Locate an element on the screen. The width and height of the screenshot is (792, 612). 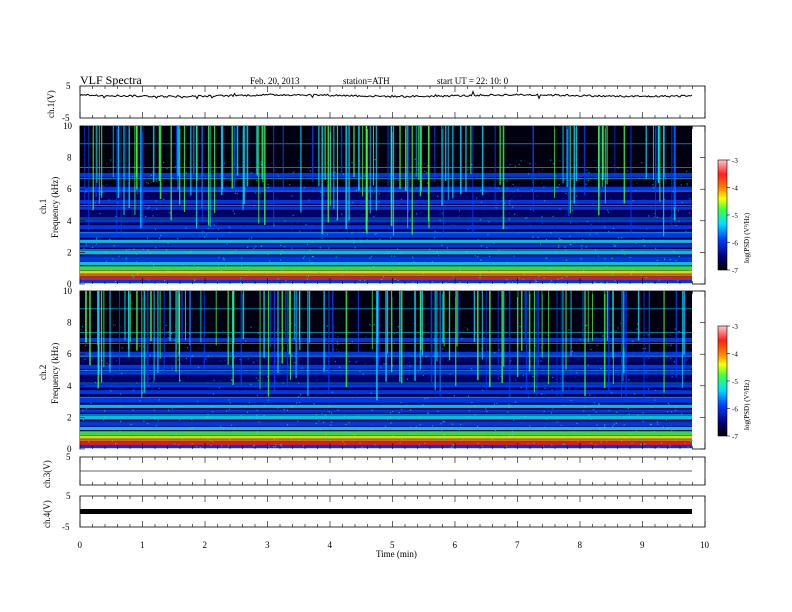
ch1-waveform-ylabel: ch.1(V) is located at coordinates (51, 104).